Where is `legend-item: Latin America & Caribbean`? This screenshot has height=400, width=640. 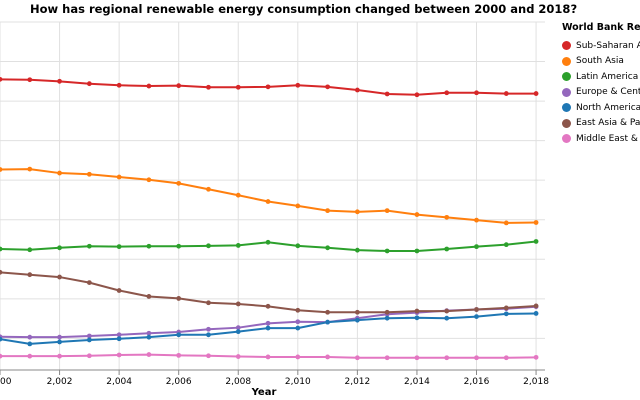
legend-item: Latin America & Caribbean is located at coordinates (601, 77).